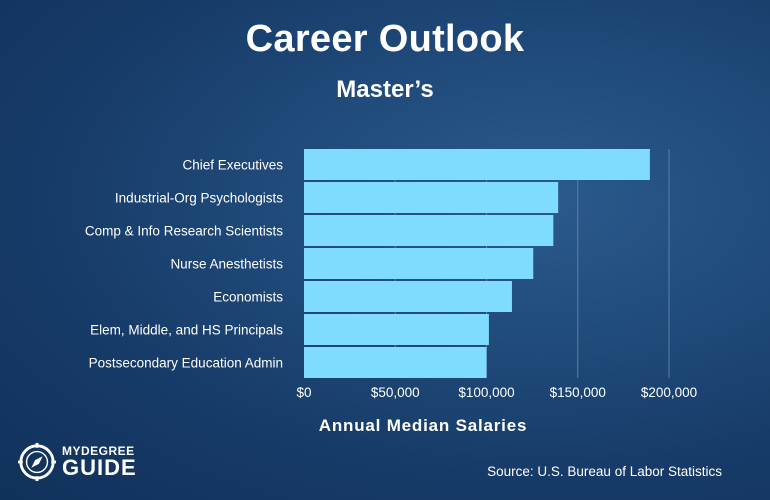  I want to click on x-tick-labels: $0 $50,000 $100,000 $150,000 $200,000, so click(496, 392).